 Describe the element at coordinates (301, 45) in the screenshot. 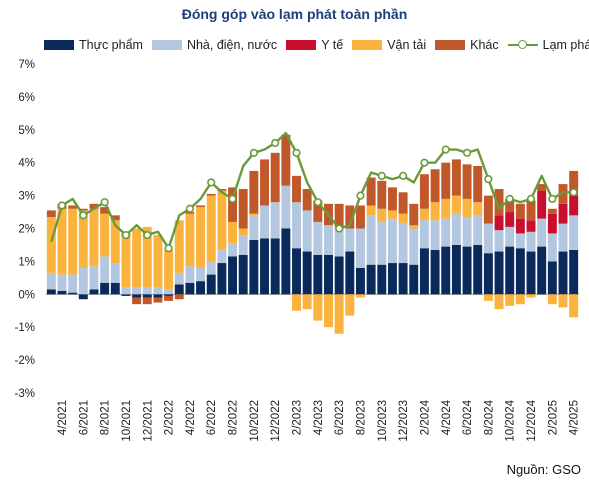

I see `legend-swatch-y-te` at that location.